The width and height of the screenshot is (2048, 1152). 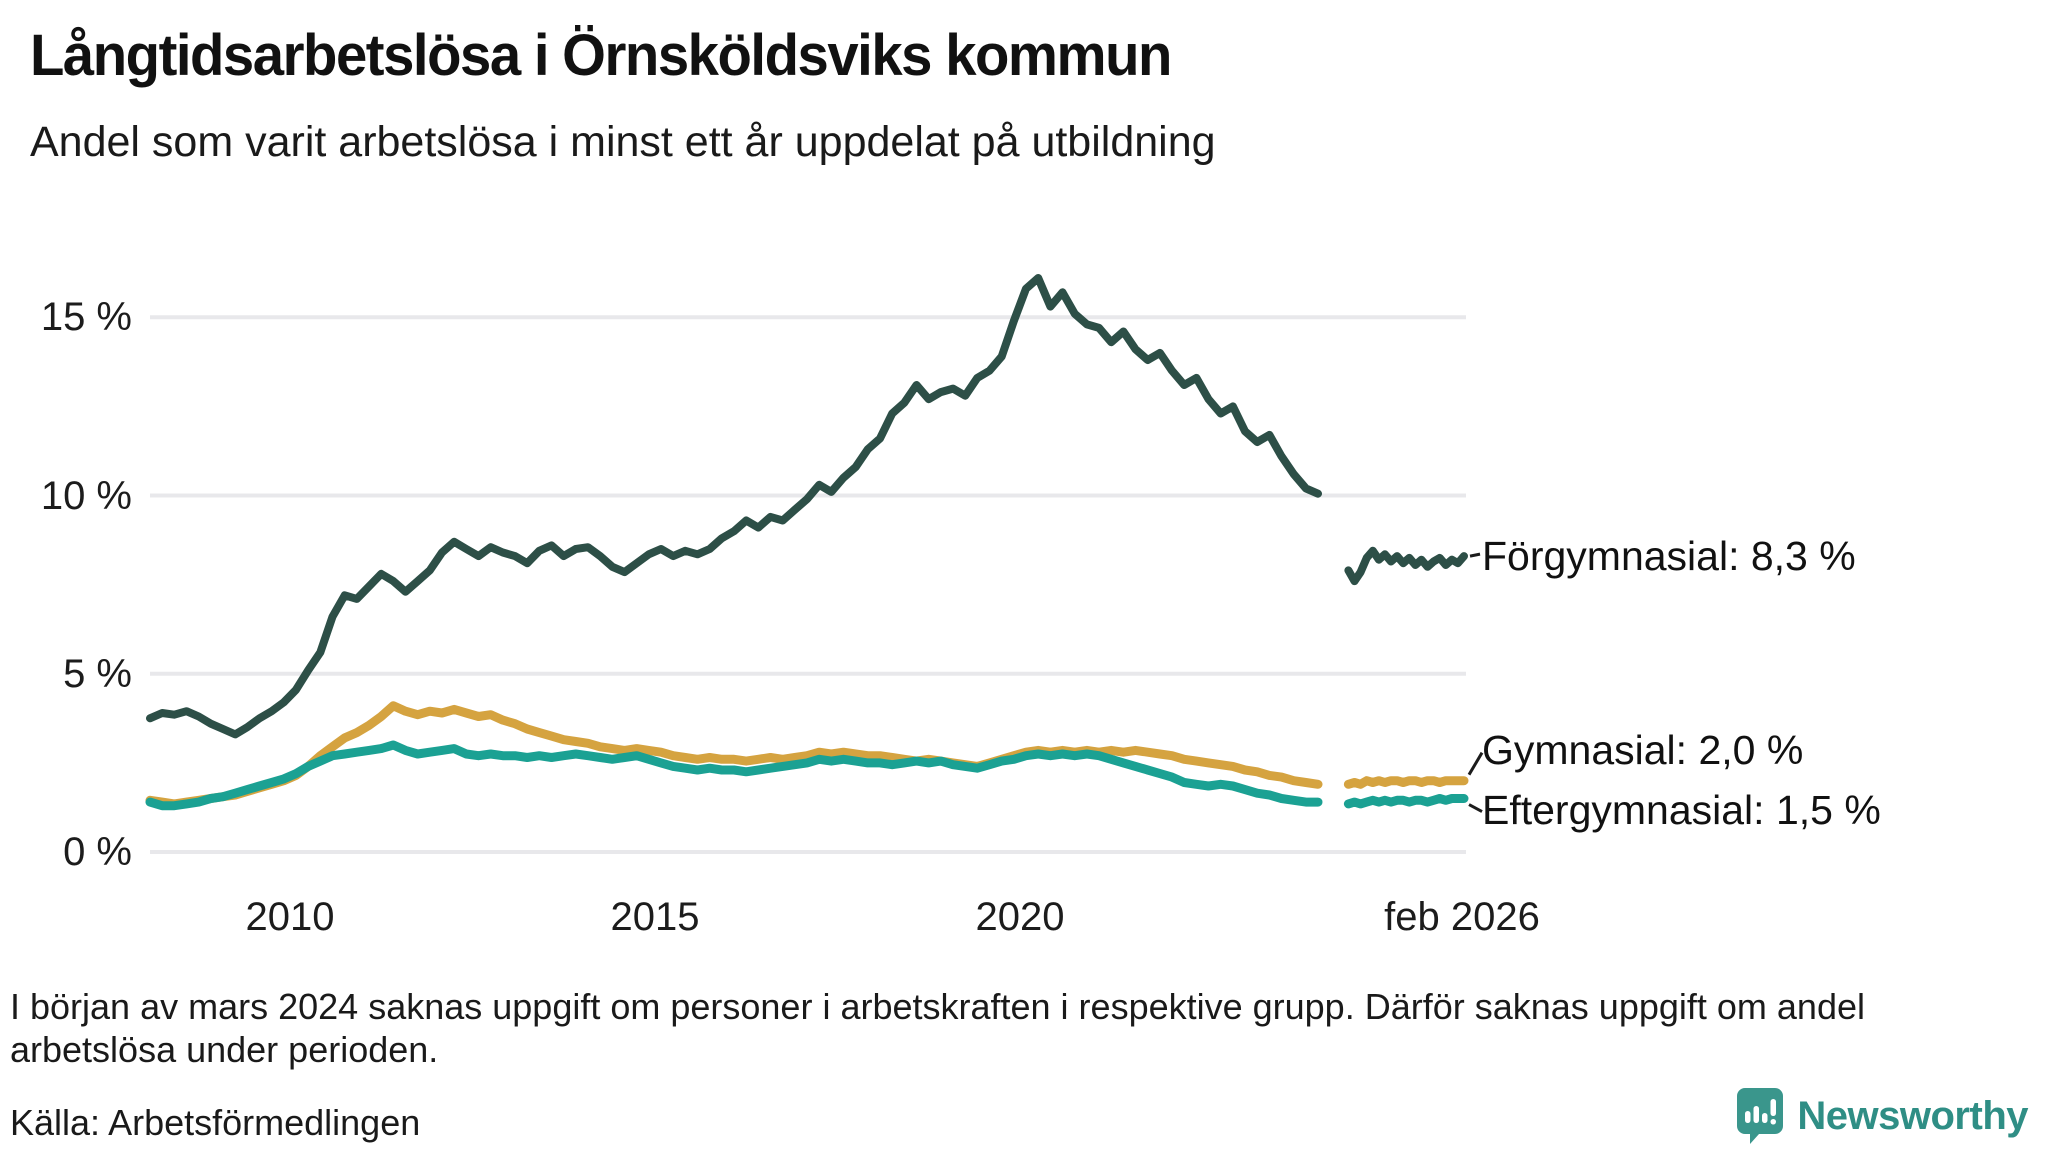 What do you see at coordinates (1681, 810) in the screenshot?
I see `series-end-label-eftergymnasial: Eftergymnasial: 1,5 %` at bounding box center [1681, 810].